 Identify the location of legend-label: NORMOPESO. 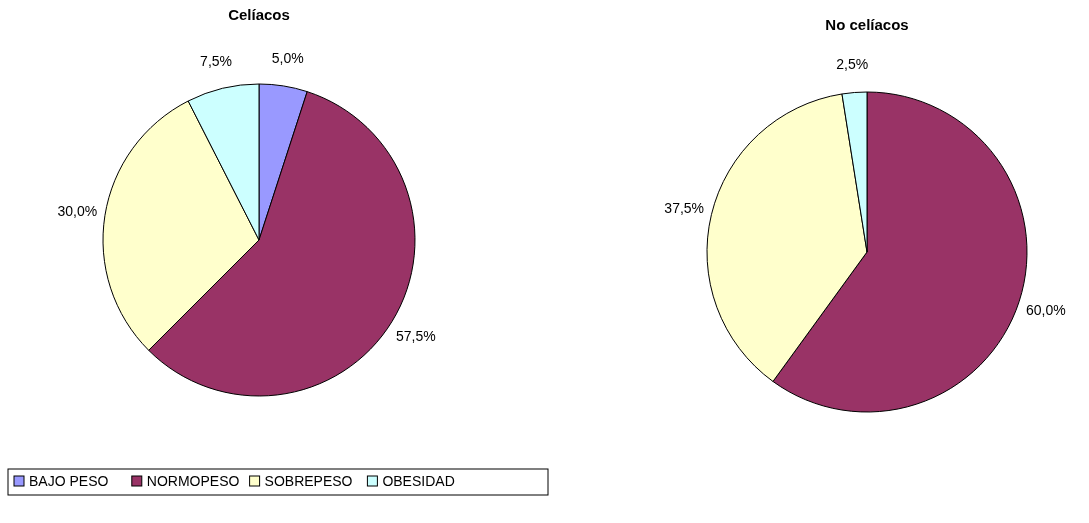
(193, 481).